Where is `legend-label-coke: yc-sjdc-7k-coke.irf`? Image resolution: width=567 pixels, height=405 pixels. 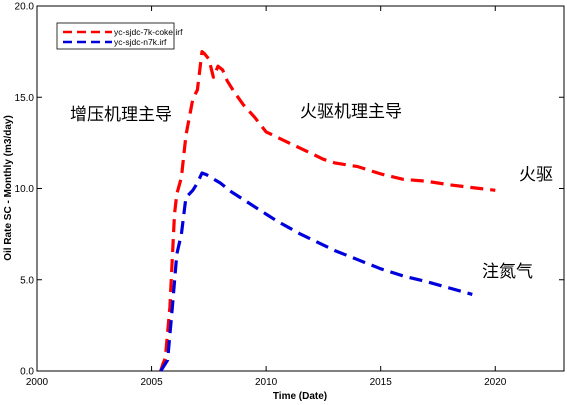 legend-label-coke: yc-sjdc-7k-coke.irf is located at coordinates (148, 32).